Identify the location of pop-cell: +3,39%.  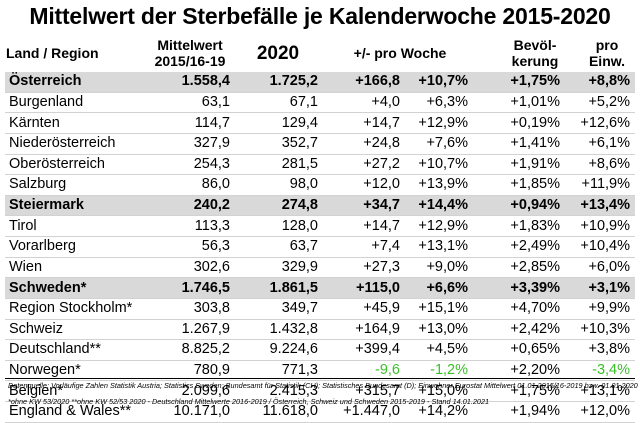
(519, 288).